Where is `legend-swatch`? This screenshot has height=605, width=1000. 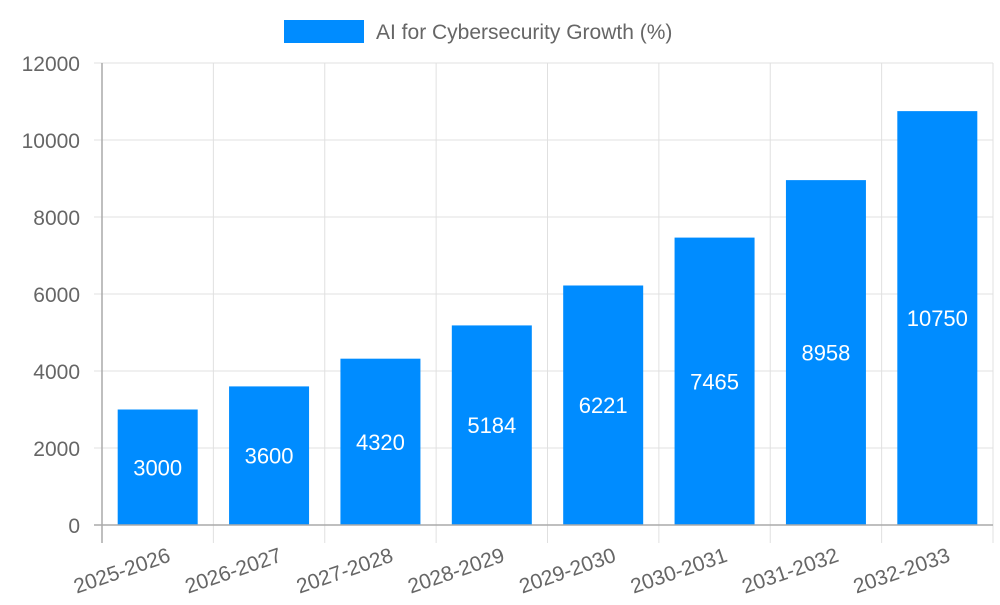
legend-swatch is located at coordinates (324, 31).